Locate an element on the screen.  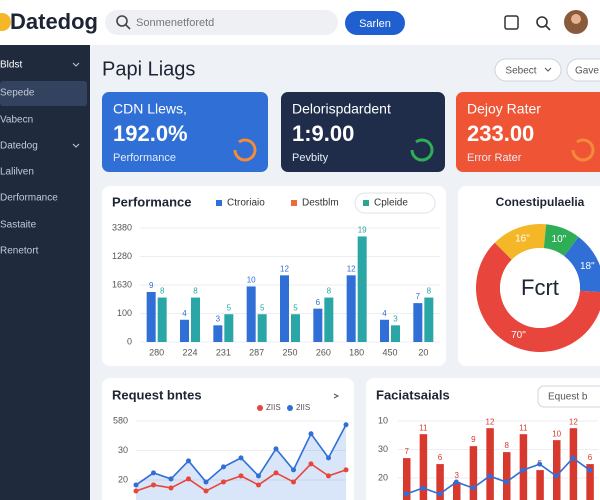
panel-title: Faciatsaials is located at coordinates (413, 394).